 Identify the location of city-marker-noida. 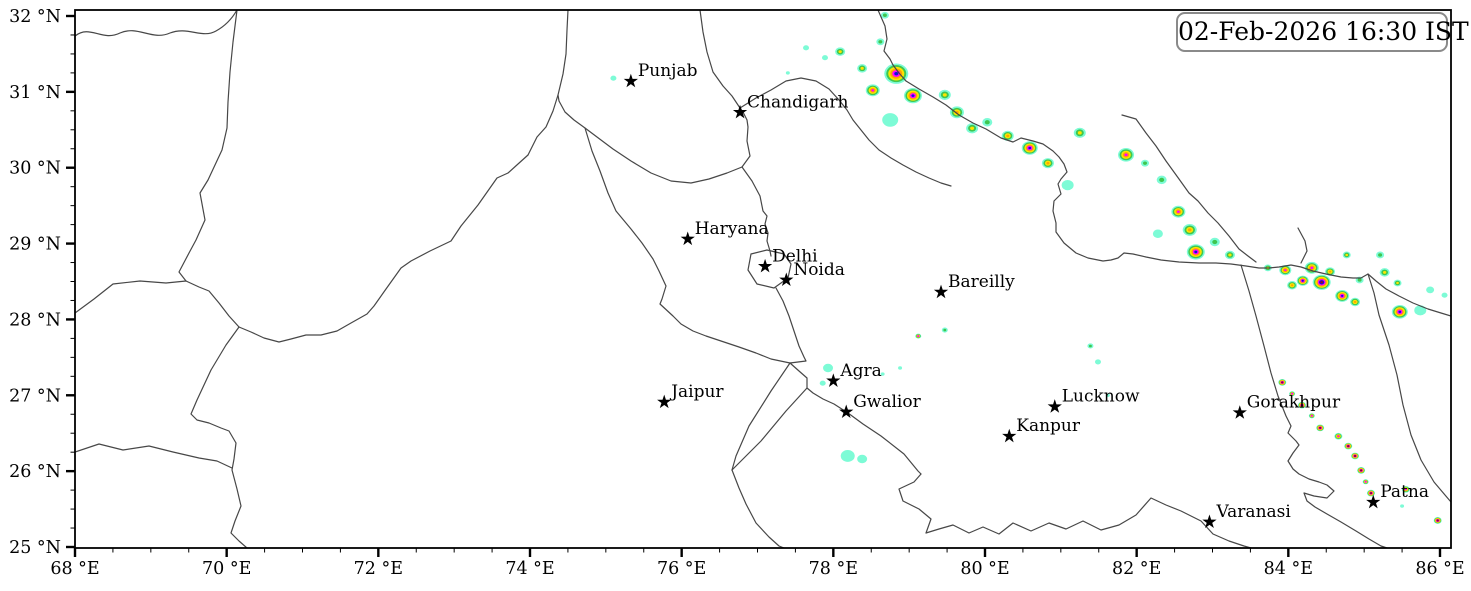
(786, 279).